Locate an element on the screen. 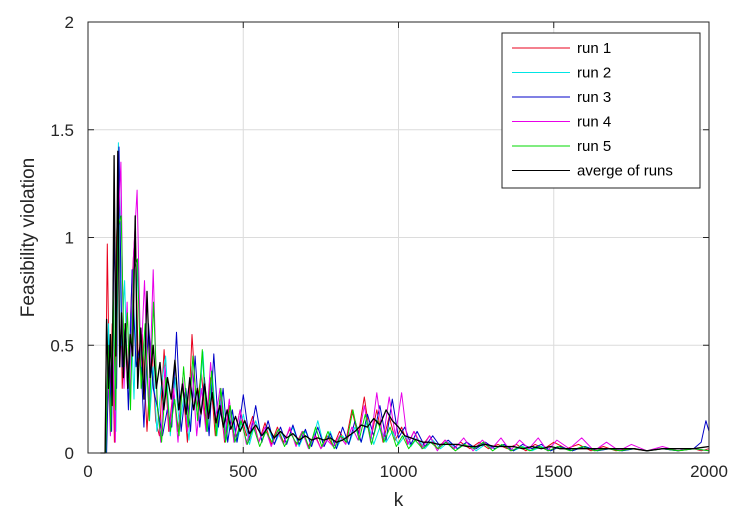  legend-label: averge of runs is located at coordinates (625, 171).